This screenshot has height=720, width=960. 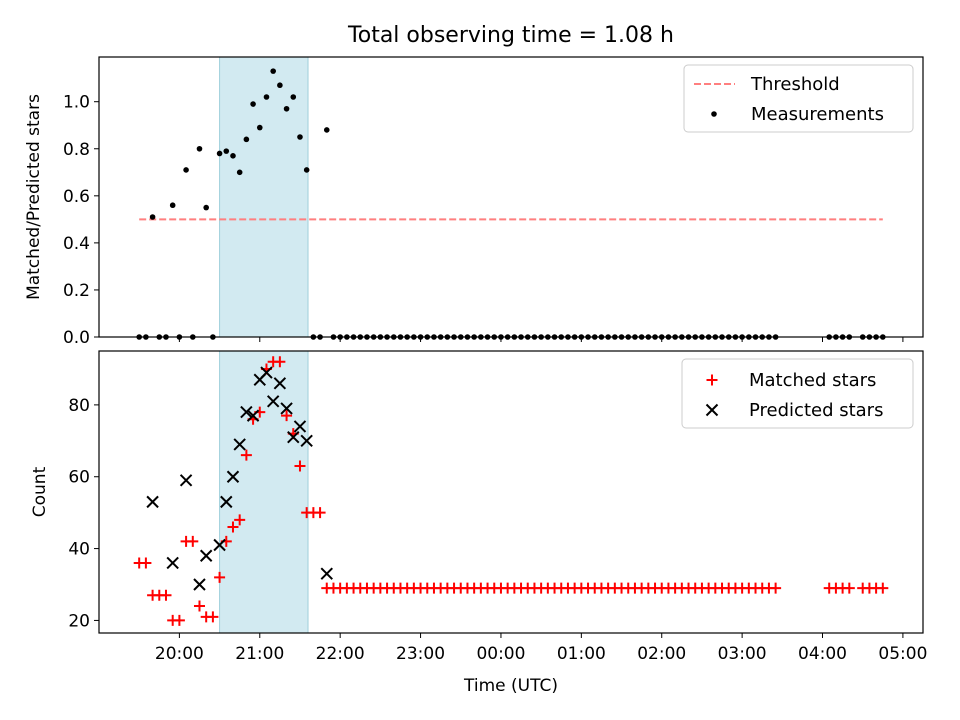 I want to click on legend-measurement-swatch, so click(x=714, y=114).